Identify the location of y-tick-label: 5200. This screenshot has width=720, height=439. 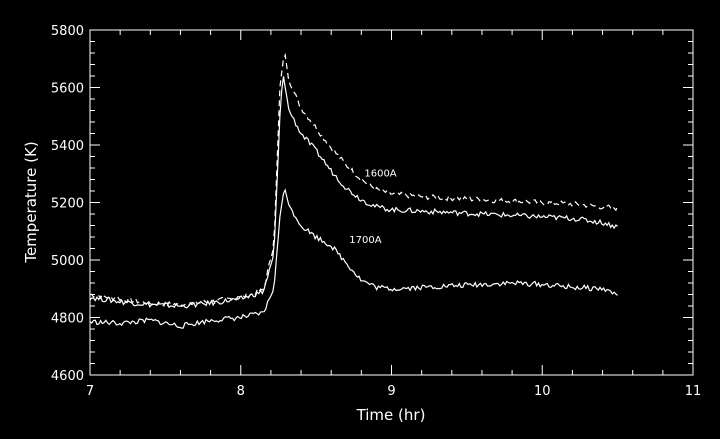
(67, 204).